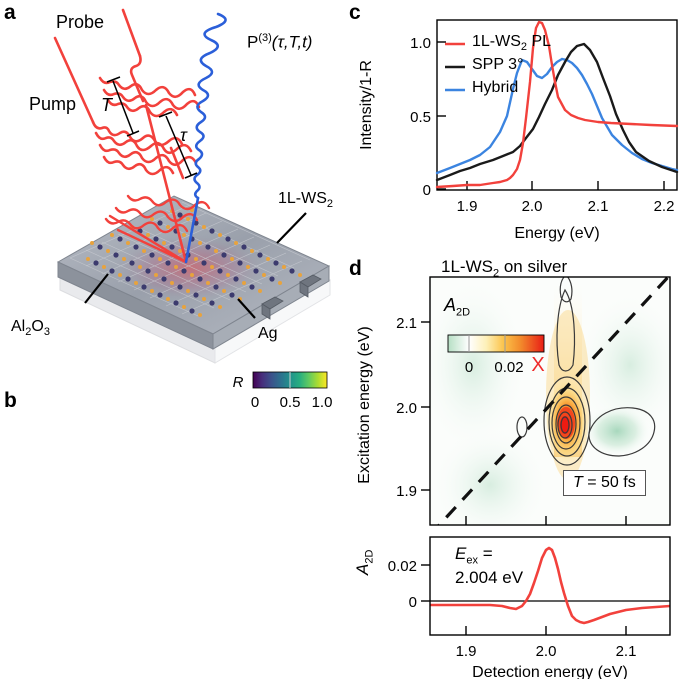  Describe the element at coordinates (455, 67) in the screenshot. I see `legend-c` at that location.